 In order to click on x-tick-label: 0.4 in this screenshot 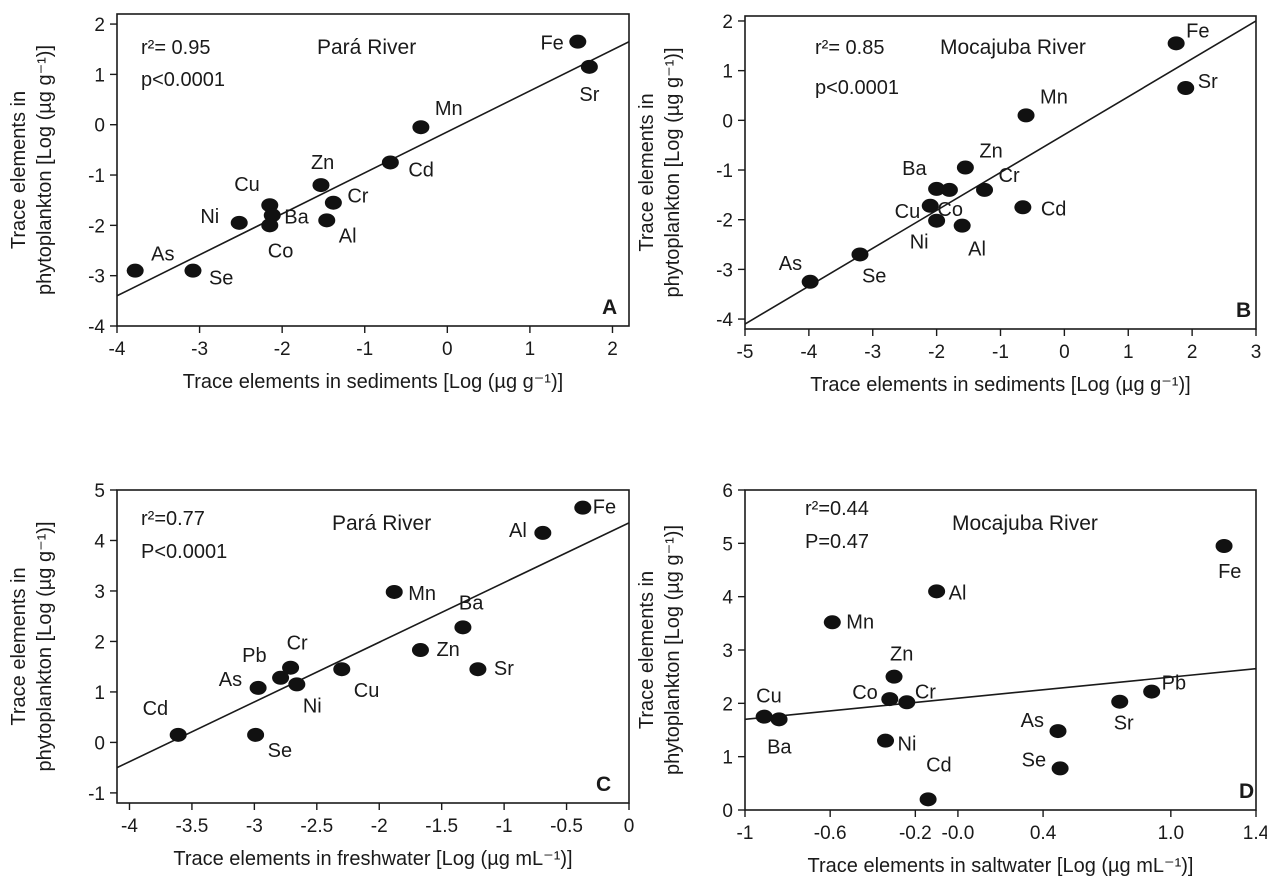, I will do `click(1043, 833)`.